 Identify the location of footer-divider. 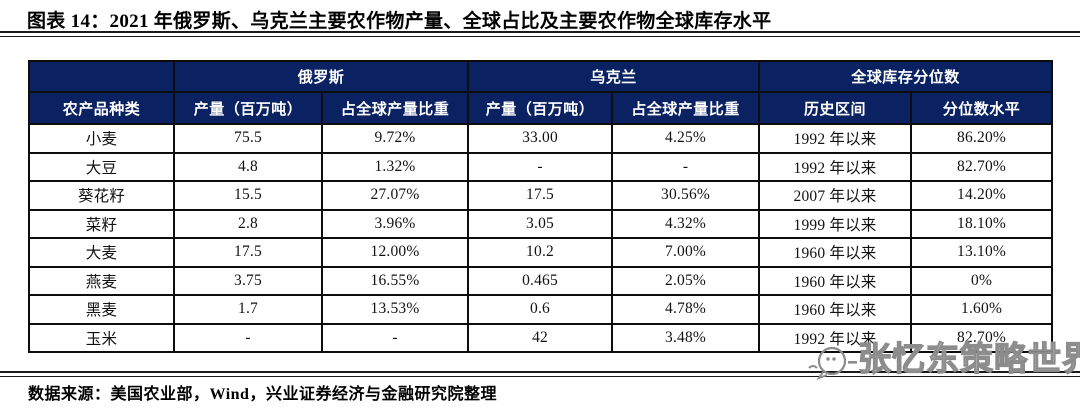
(540, 374).